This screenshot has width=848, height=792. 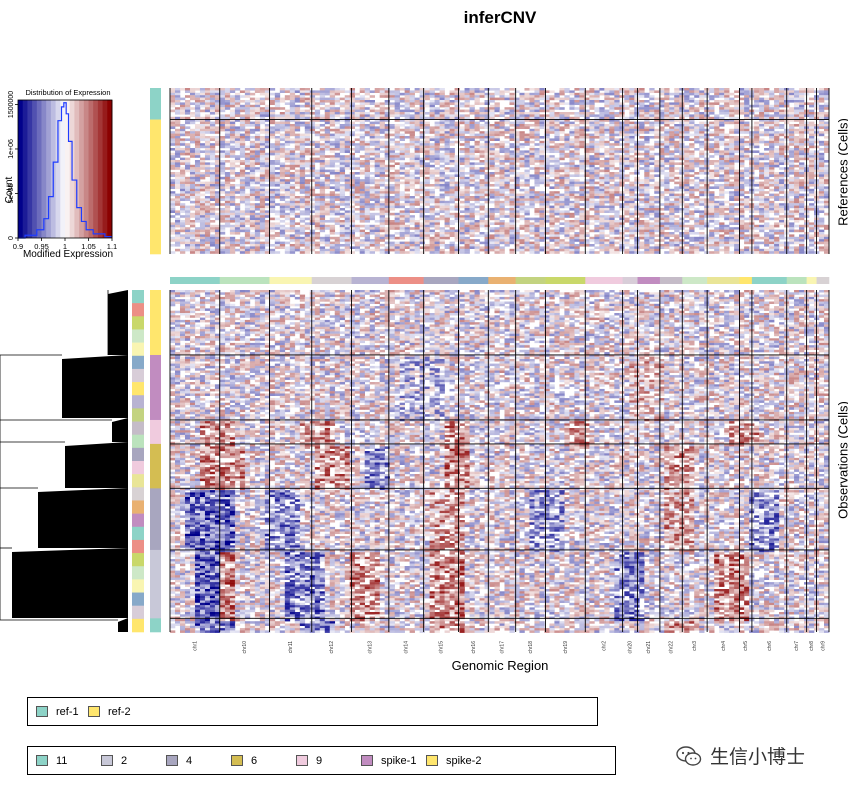 What do you see at coordinates (649, 647) in the screenshot?
I see `chromosome-tick-label: chr21` at bounding box center [649, 647].